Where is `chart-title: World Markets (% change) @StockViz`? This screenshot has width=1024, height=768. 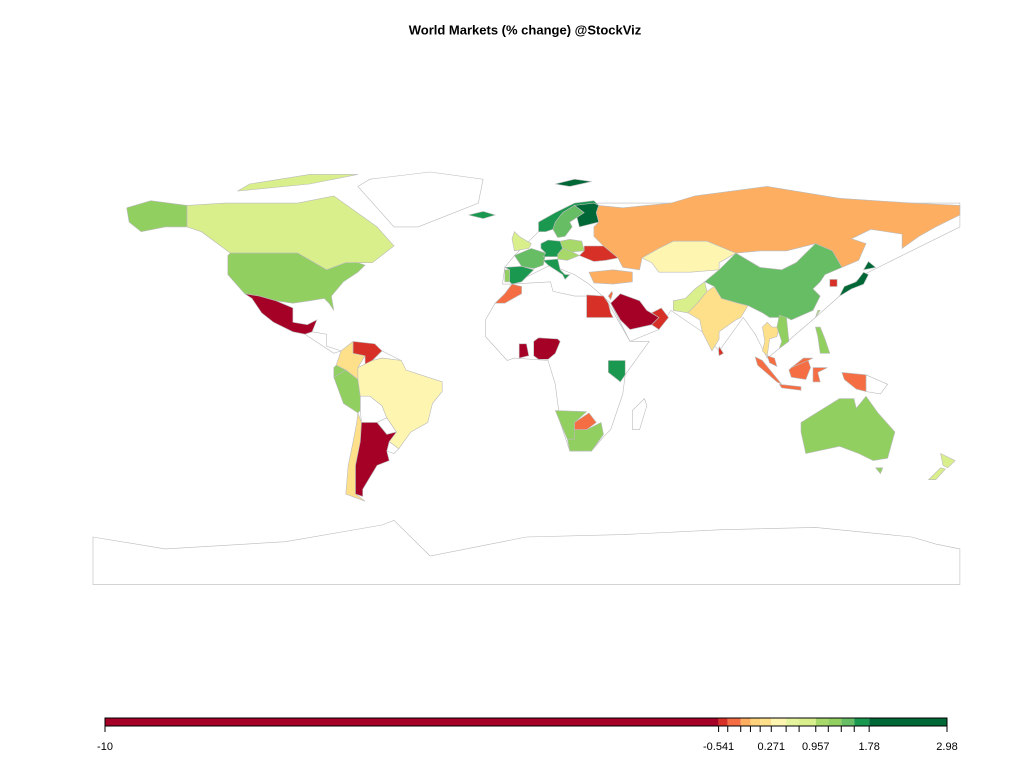
chart-title: World Markets (% change) @StockViz is located at coordinates (525, 29).